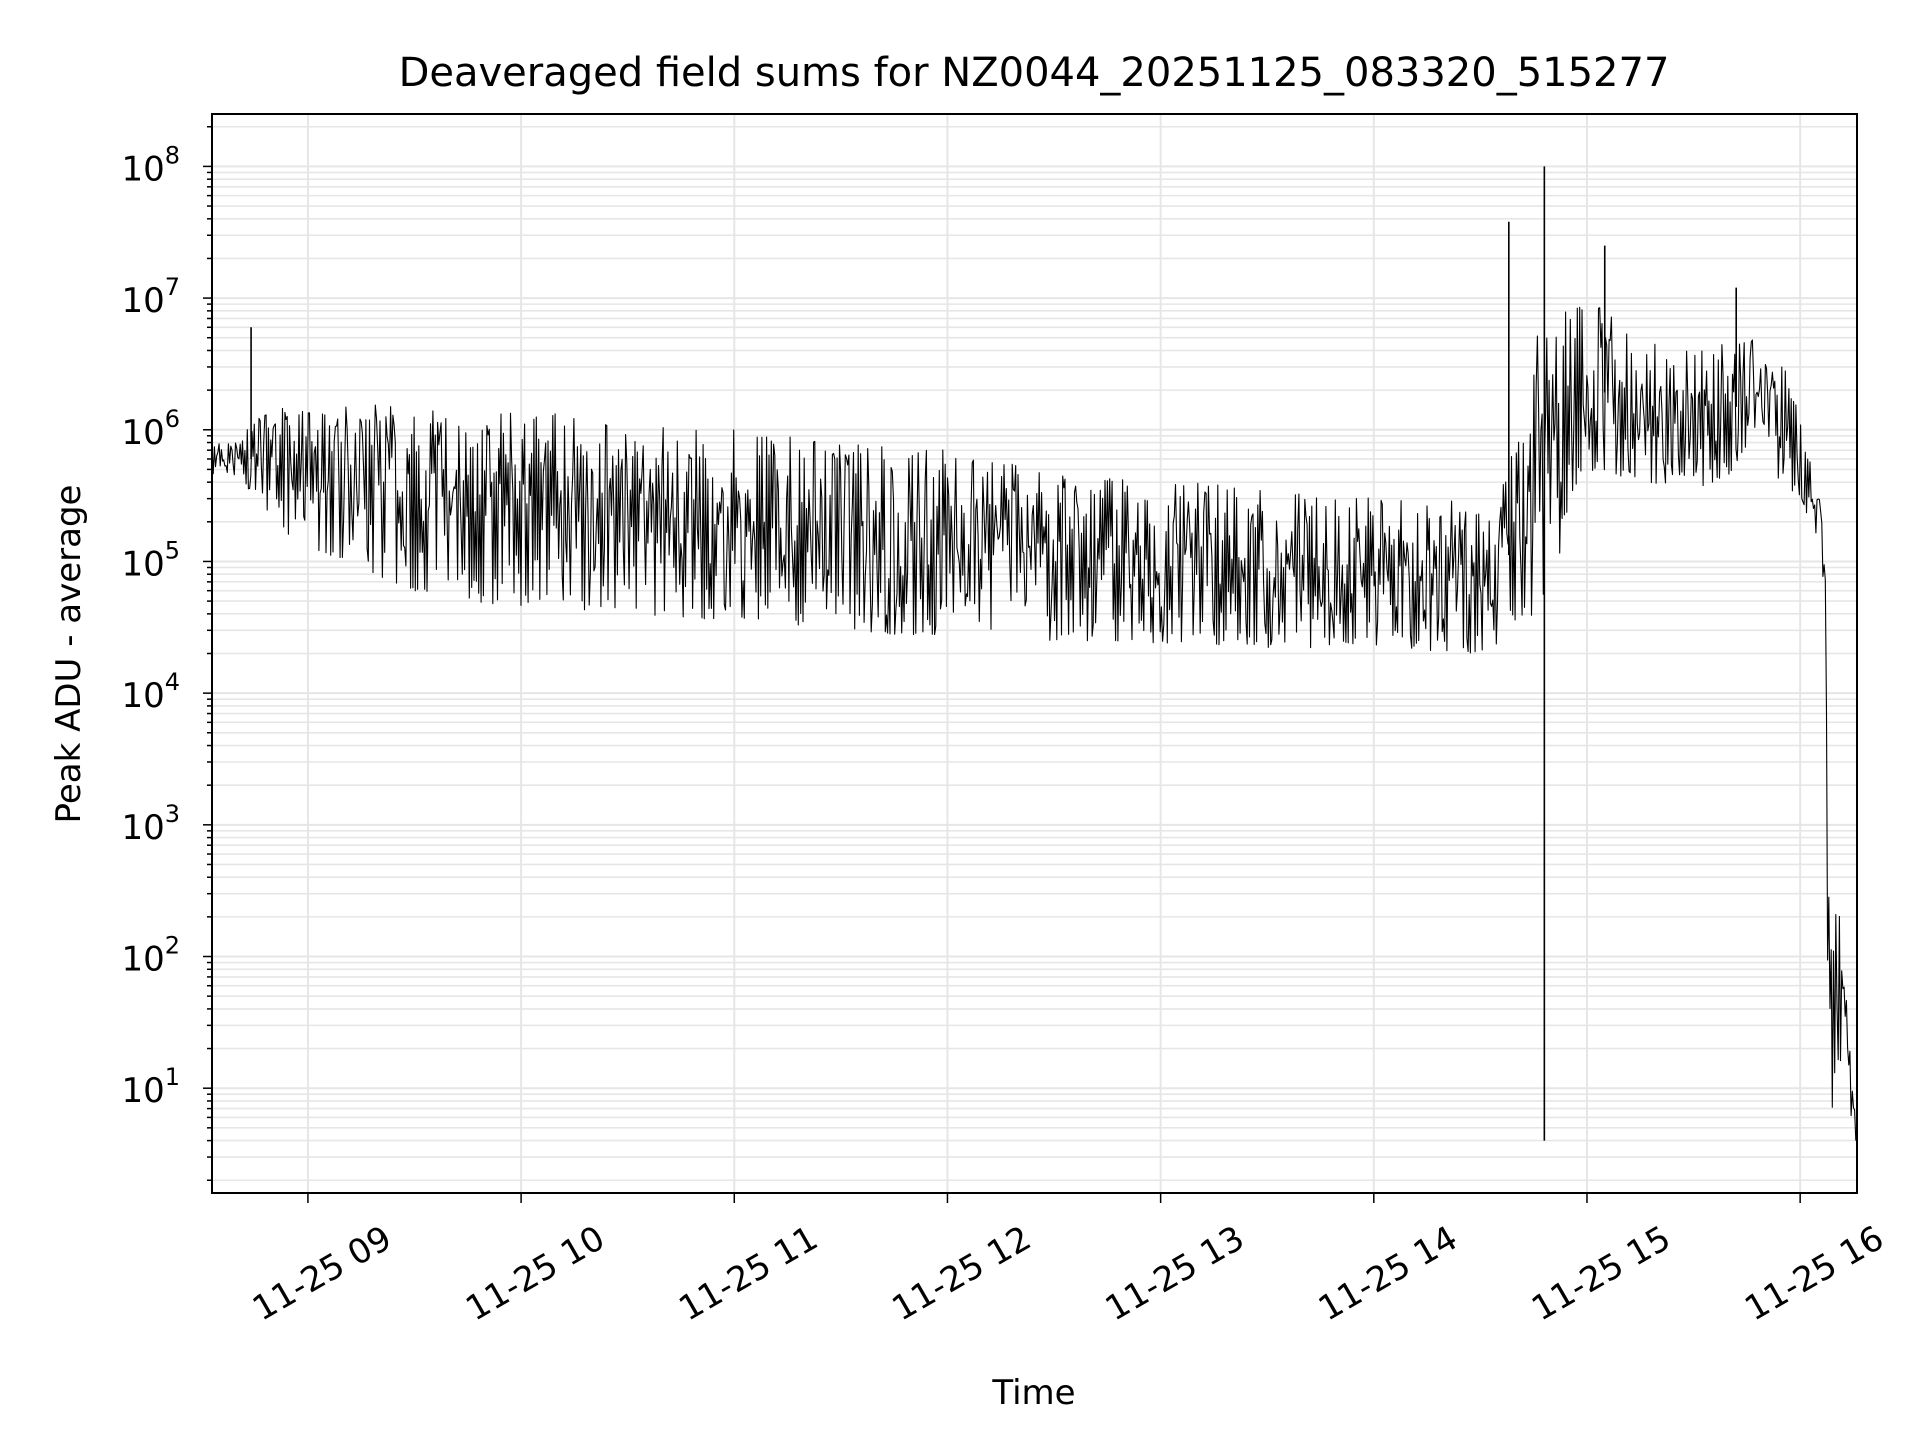 The height and width of the screenshot is (1440, 1920). Describe the element at coordinates (172, 682) in the screenshot. I see `y-tick-exponent: 4` at that location.